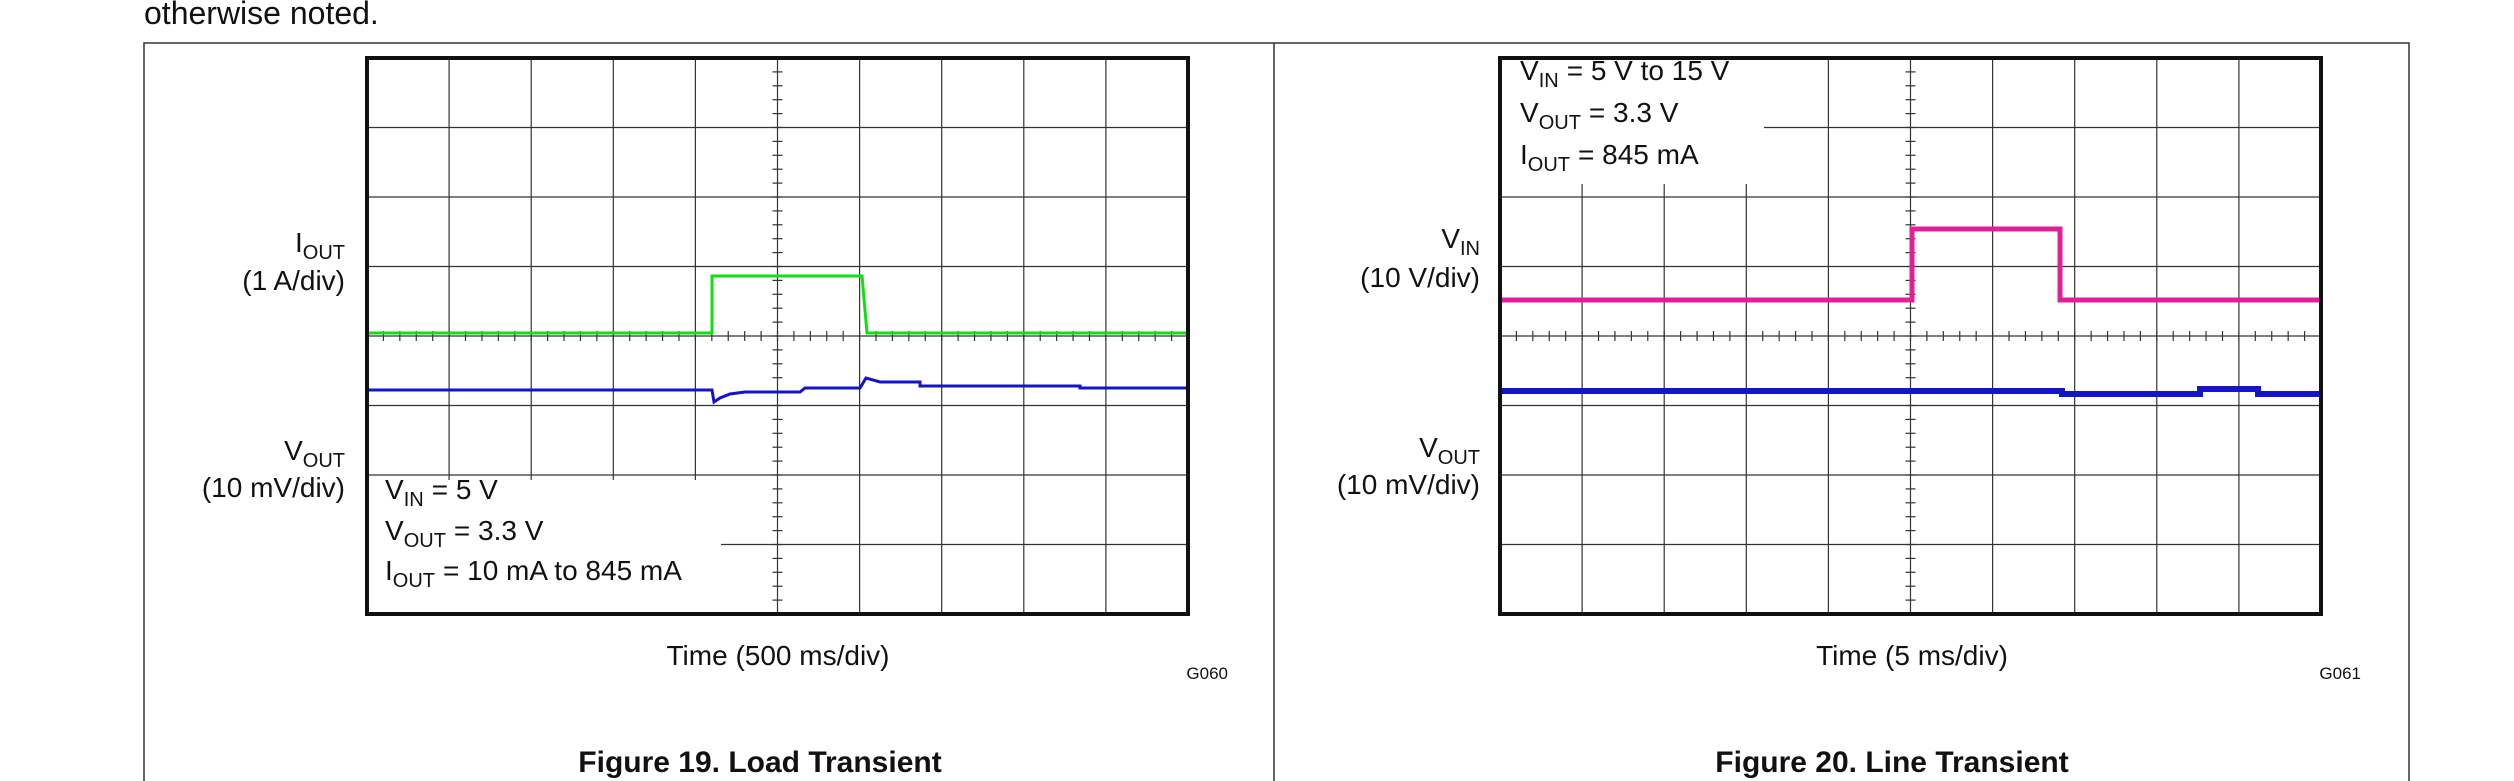 The width and height of the screenshot is (2514, 781). What do you see at coordinates (562, 570) in the screenshot?
I see `condition-value: = 10 mA to 845 mA` at bounding box center [562, 570].